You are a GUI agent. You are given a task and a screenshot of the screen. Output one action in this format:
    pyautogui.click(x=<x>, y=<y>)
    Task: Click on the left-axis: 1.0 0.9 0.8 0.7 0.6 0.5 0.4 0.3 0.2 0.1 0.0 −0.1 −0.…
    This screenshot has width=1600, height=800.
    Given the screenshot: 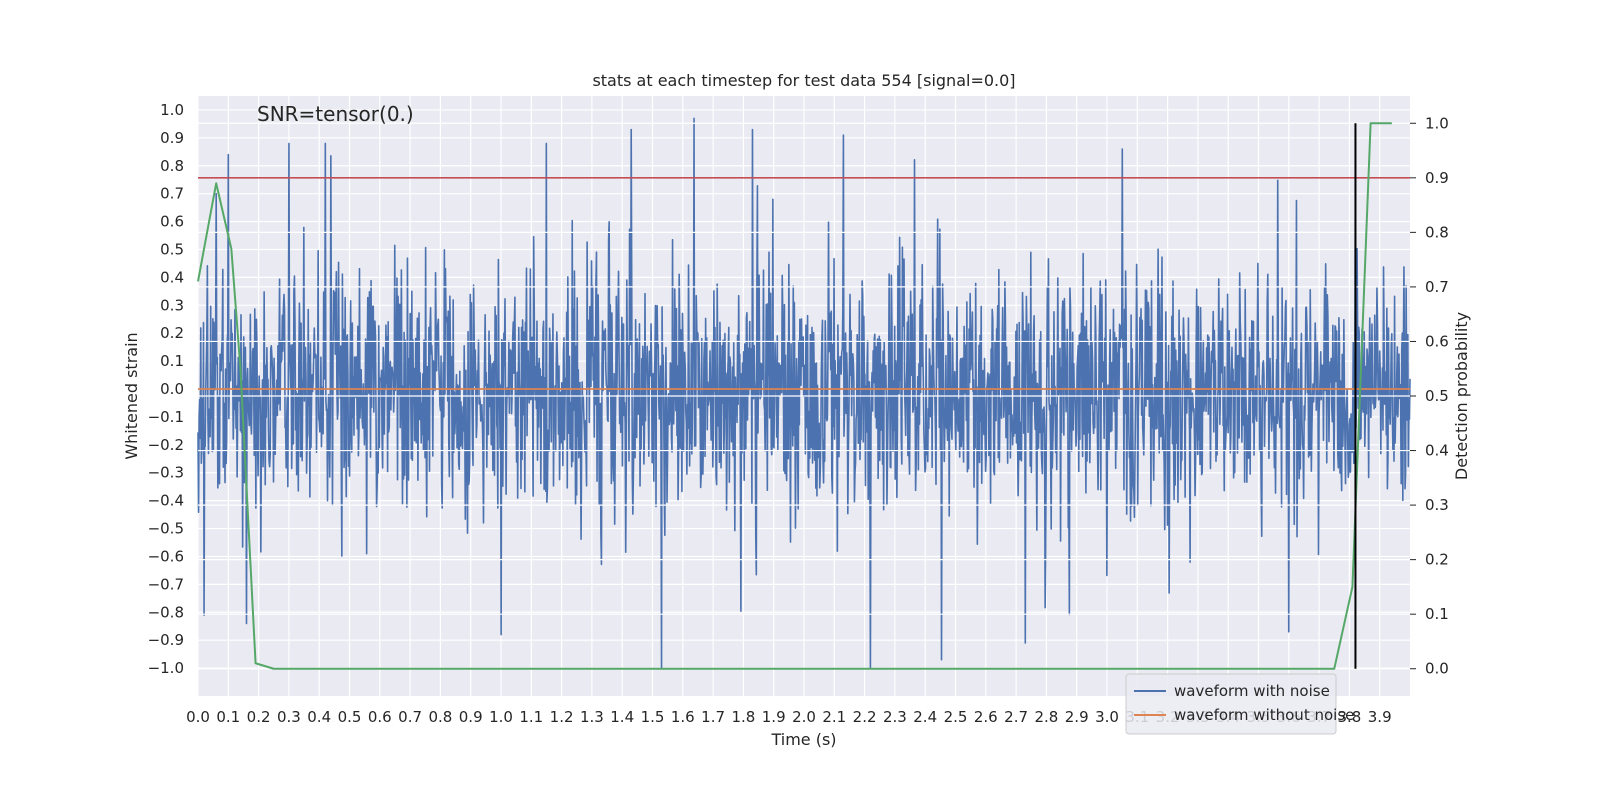 What is the action you would take?
    pyautogui.click(x=166, y=389)
    